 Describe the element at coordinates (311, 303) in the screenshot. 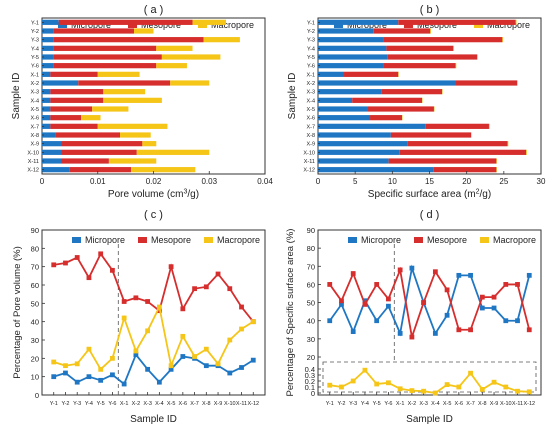

I see `y-tick-label: 50` at that location.